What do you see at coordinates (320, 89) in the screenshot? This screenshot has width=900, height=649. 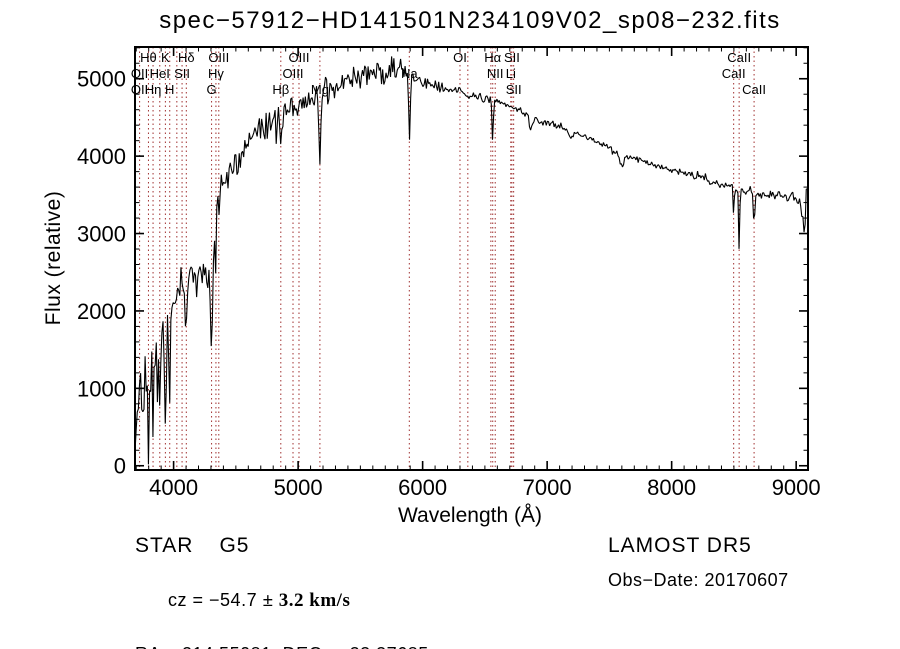 I see `spectral-line-label: Mg` at bounding box center [320, 89].